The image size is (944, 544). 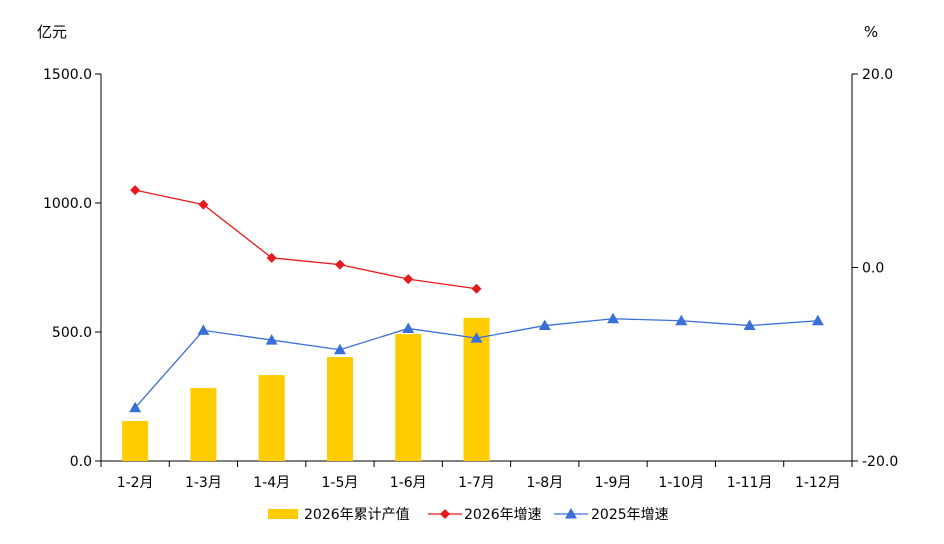 I want to click on x-tick-label: 1-5月, so click(x=340, y=483).